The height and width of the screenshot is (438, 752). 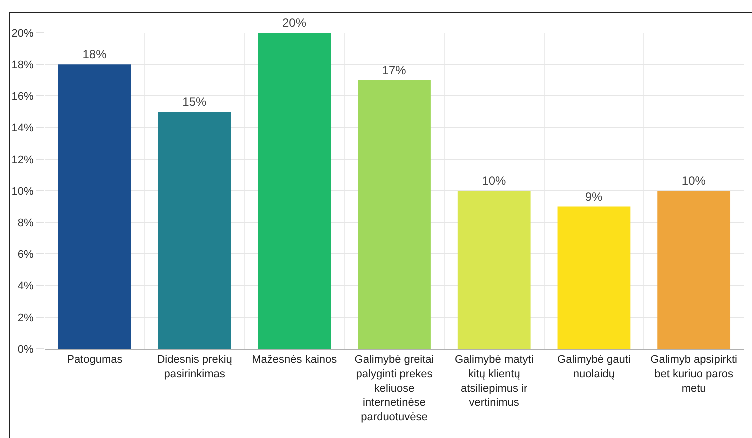 I want to click on data-label: 9%, so click(x=594, y=197).